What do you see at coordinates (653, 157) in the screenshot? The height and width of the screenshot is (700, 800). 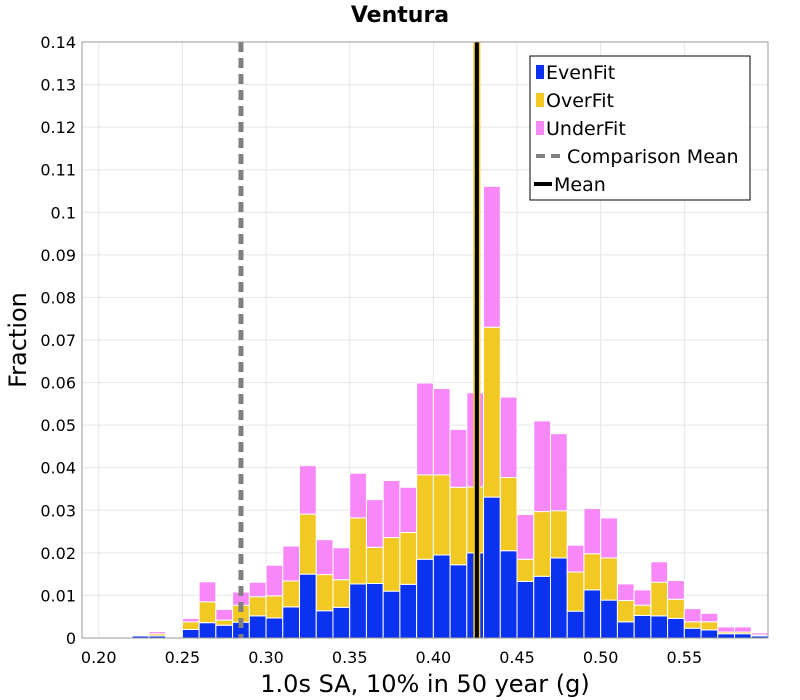 I see `legend-label: Comparison Mean` at bounding box center [653, 157].